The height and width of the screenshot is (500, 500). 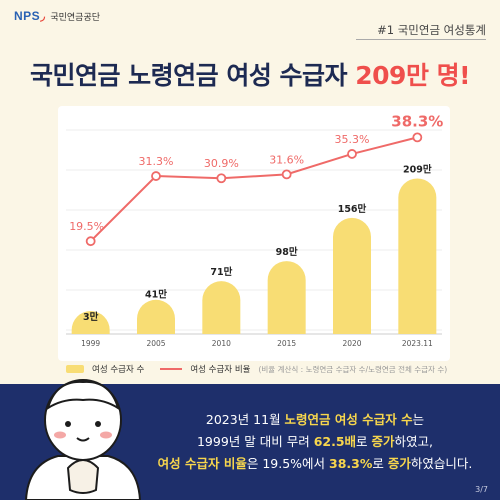 What do you see at coordinates (221, 343) in the screenshot?
I see `x-tick-label: 2010` at bounding box center [221, 343].